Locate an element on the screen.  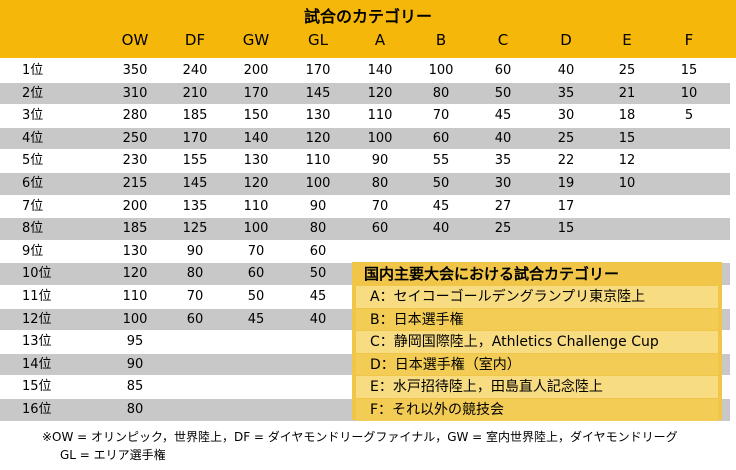
column-header: C is located at coordinates (503, 40).